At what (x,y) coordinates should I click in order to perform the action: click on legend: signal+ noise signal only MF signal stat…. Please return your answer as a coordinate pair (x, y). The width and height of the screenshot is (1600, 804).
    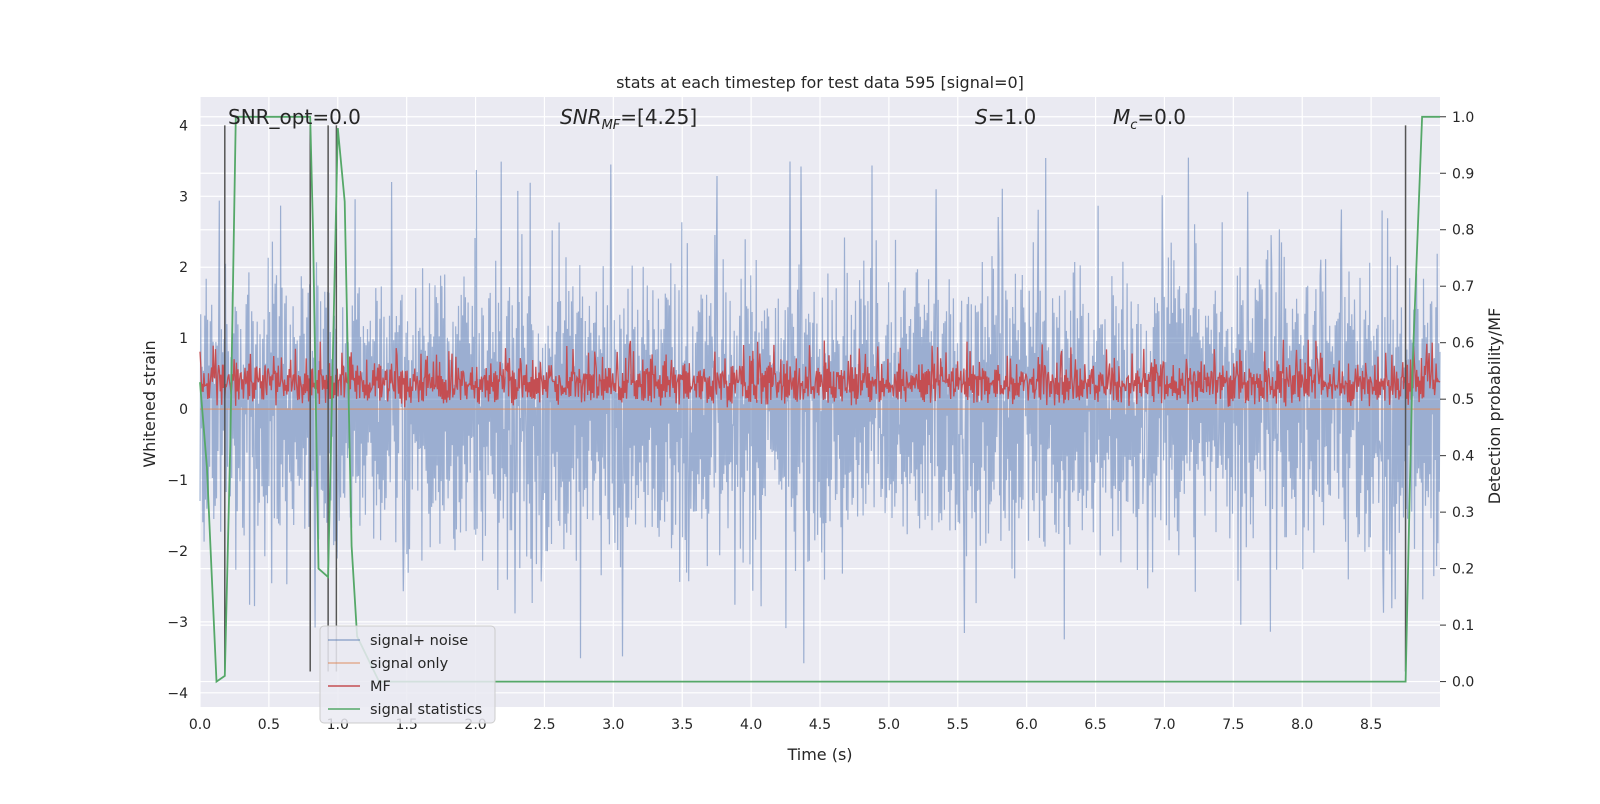
    Looking at the image, I should click on (407, 674).